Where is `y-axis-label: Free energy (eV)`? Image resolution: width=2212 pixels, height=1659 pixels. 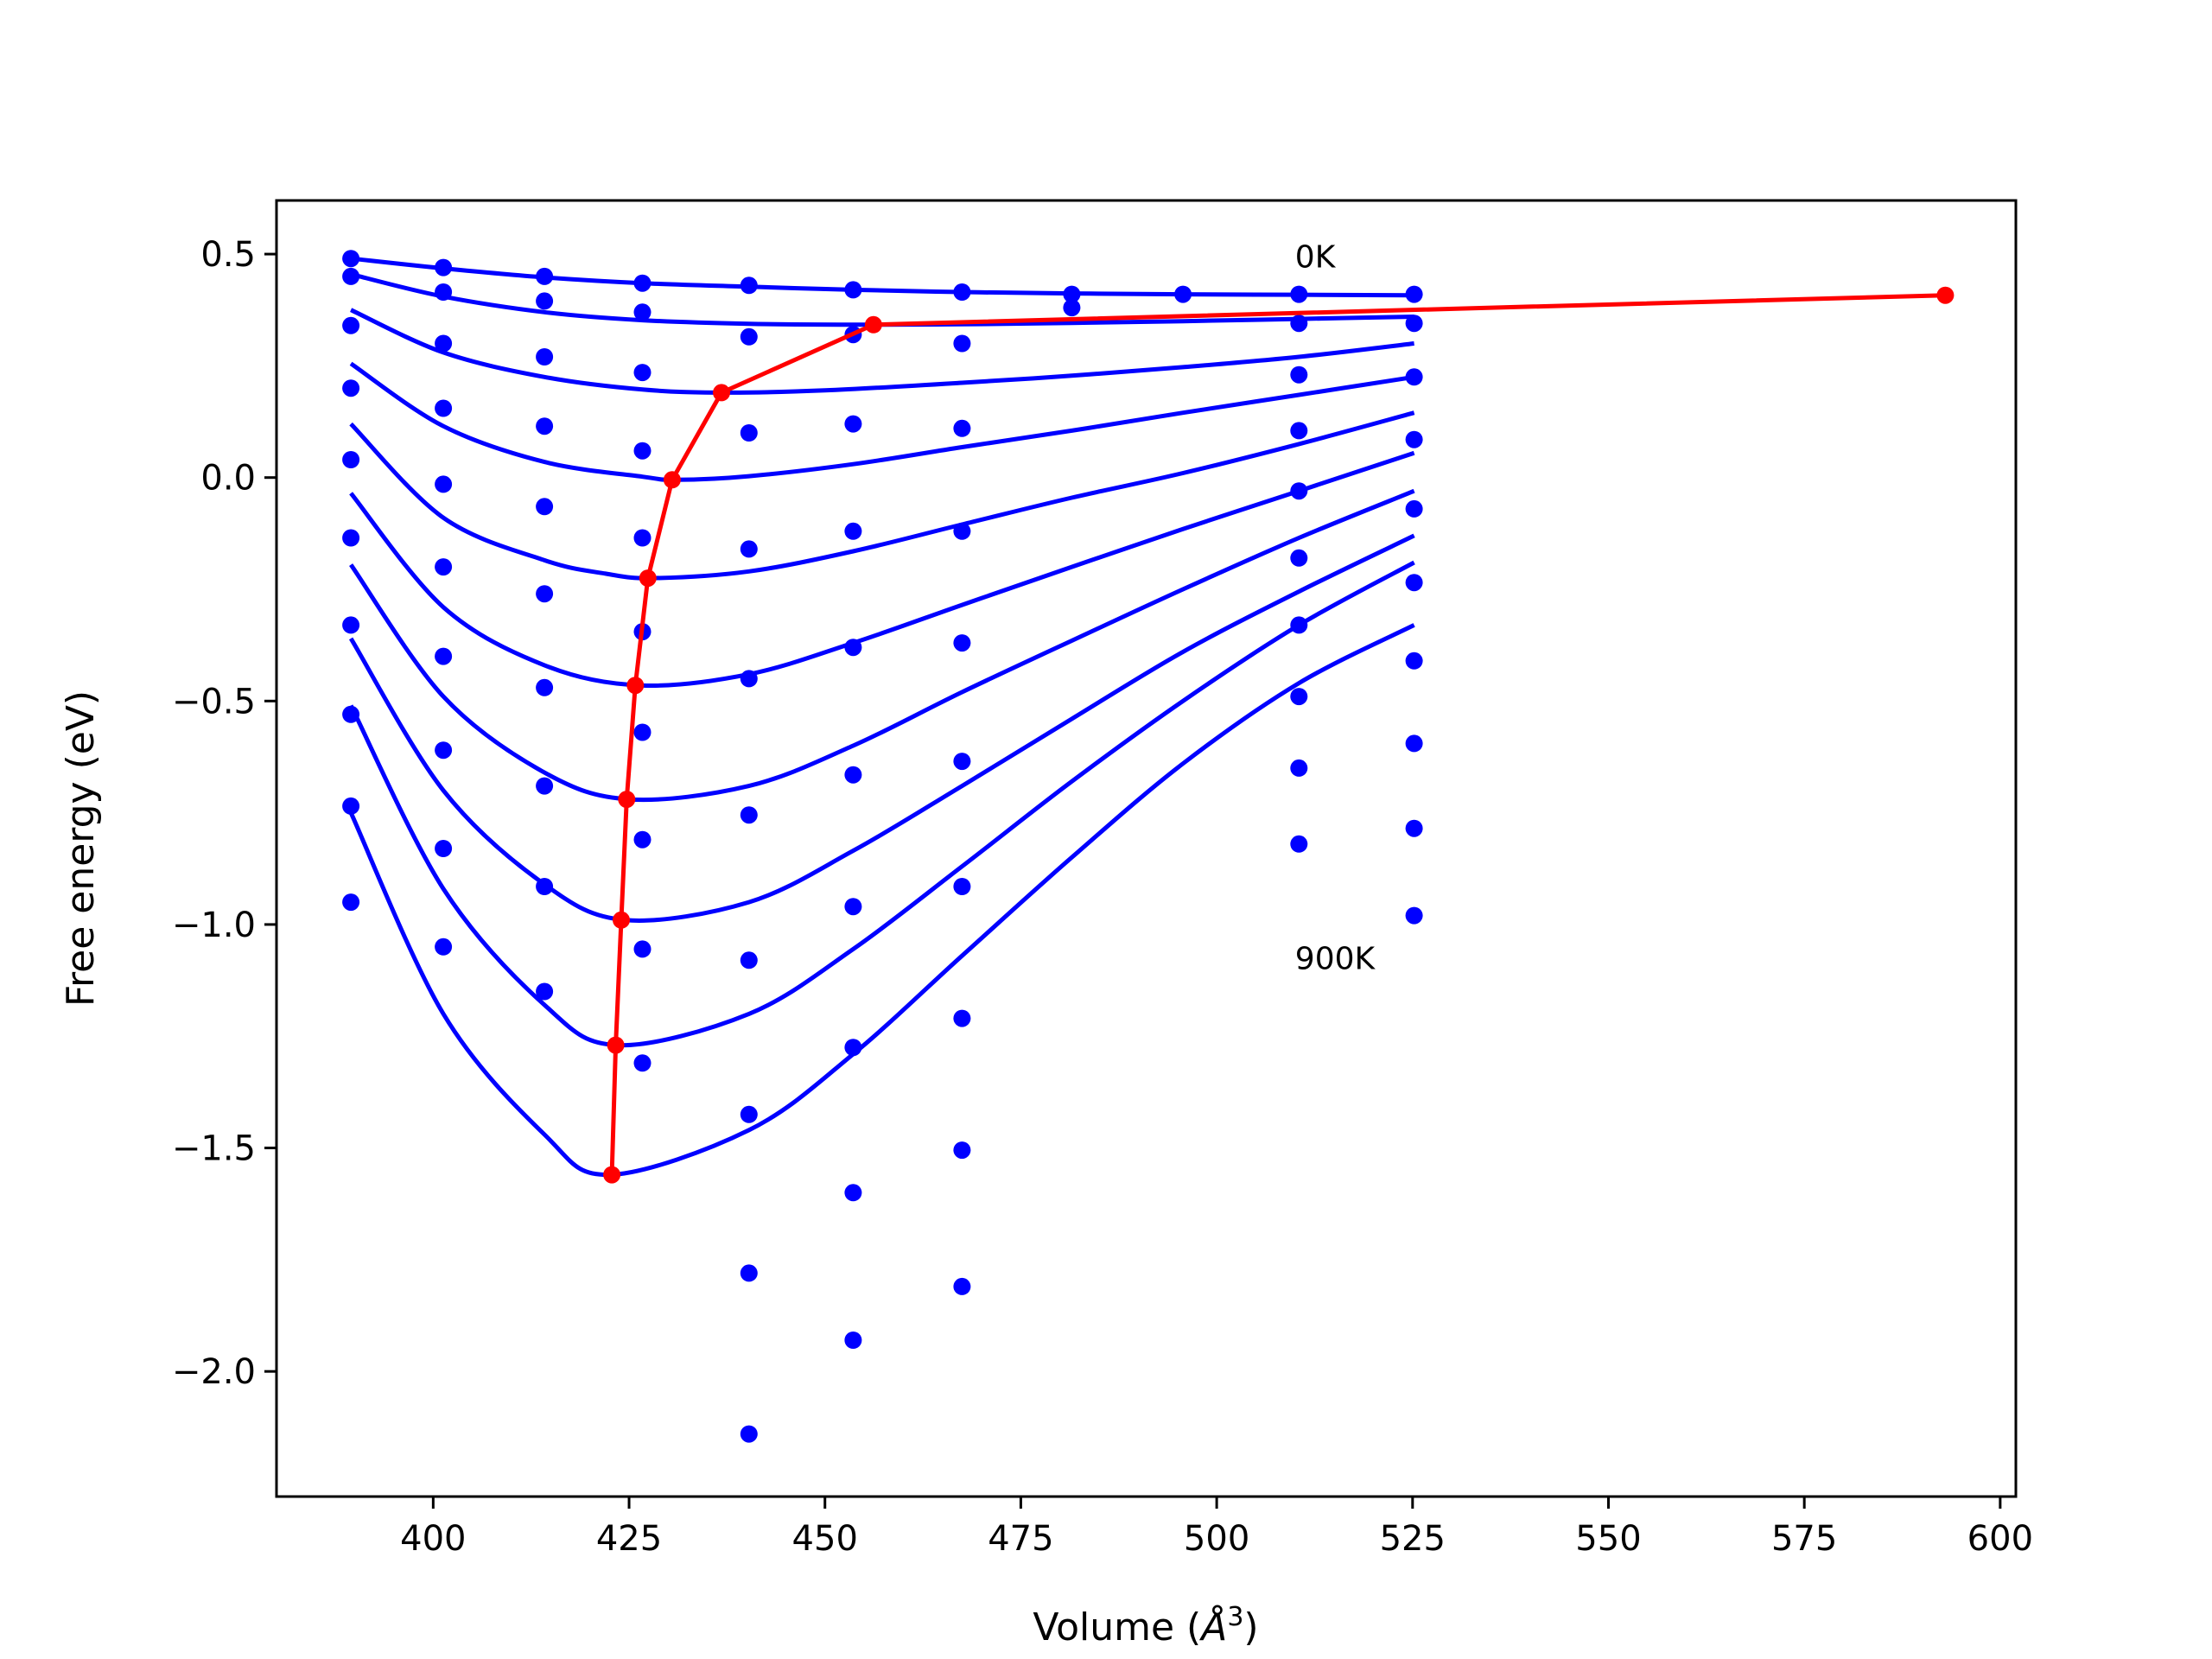
y-axis-label: Free energy (eV) is located at coordinates (81, 848).